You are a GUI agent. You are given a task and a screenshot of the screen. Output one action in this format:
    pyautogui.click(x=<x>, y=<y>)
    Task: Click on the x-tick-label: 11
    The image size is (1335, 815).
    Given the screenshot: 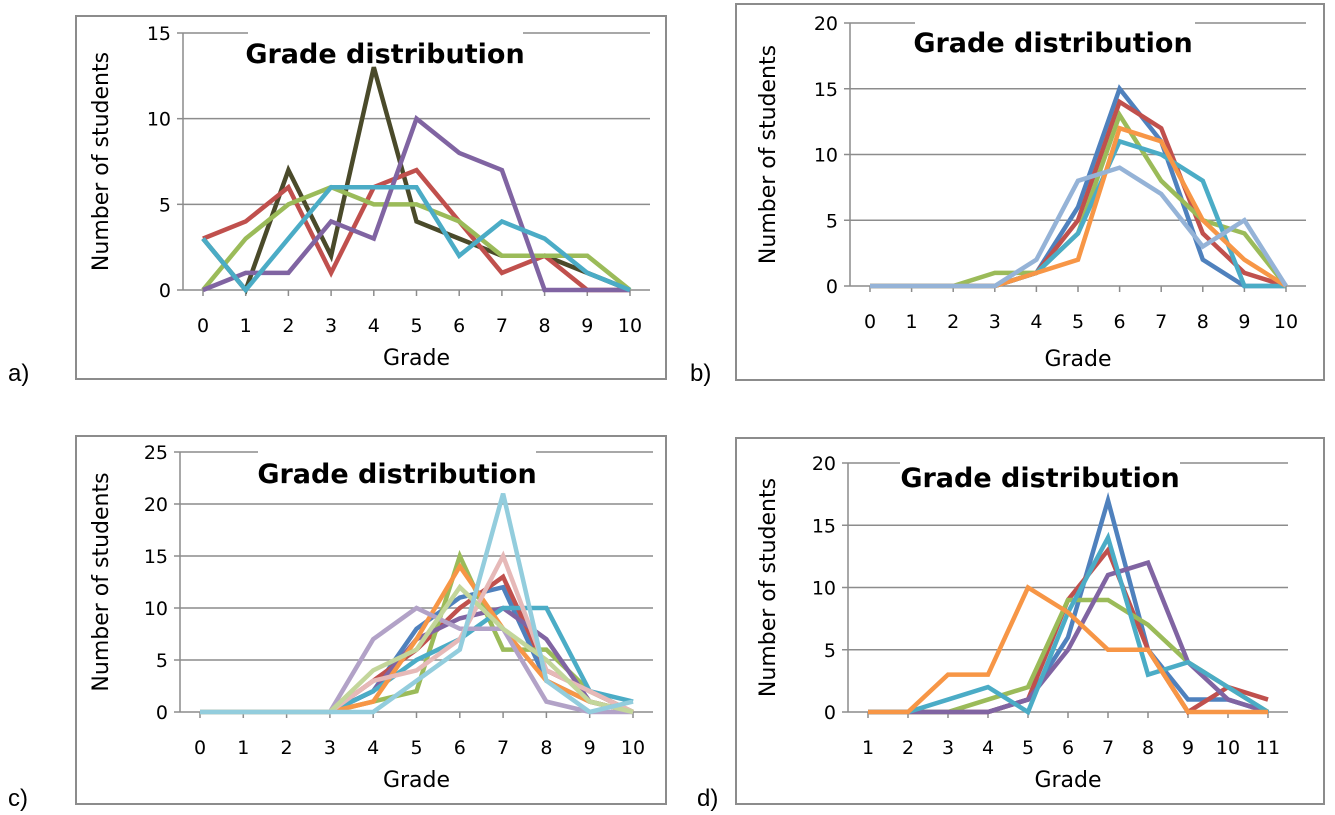 What is the action you would take?
    pyautogui.click(x=1268, y=748)
    